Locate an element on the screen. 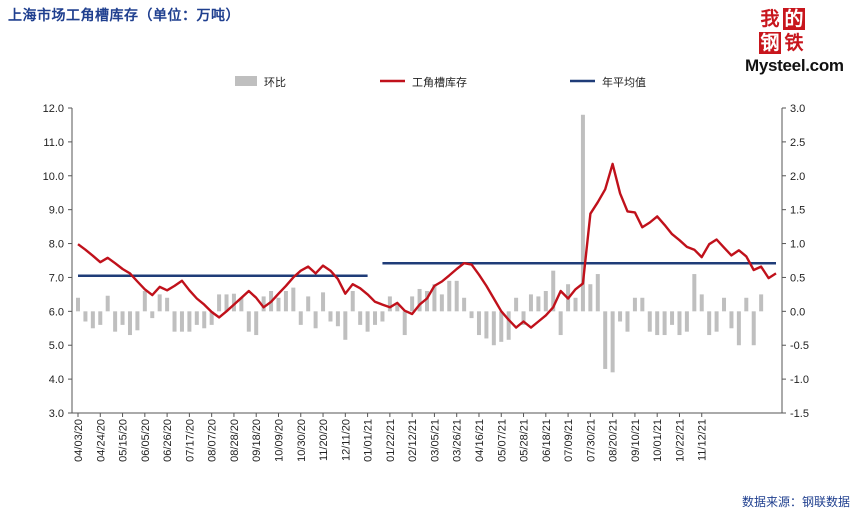 Image resolution: width=864 pixels, height=516 pixels. x-tick-label: 07/30/21 is located at coordinates (591, 440).